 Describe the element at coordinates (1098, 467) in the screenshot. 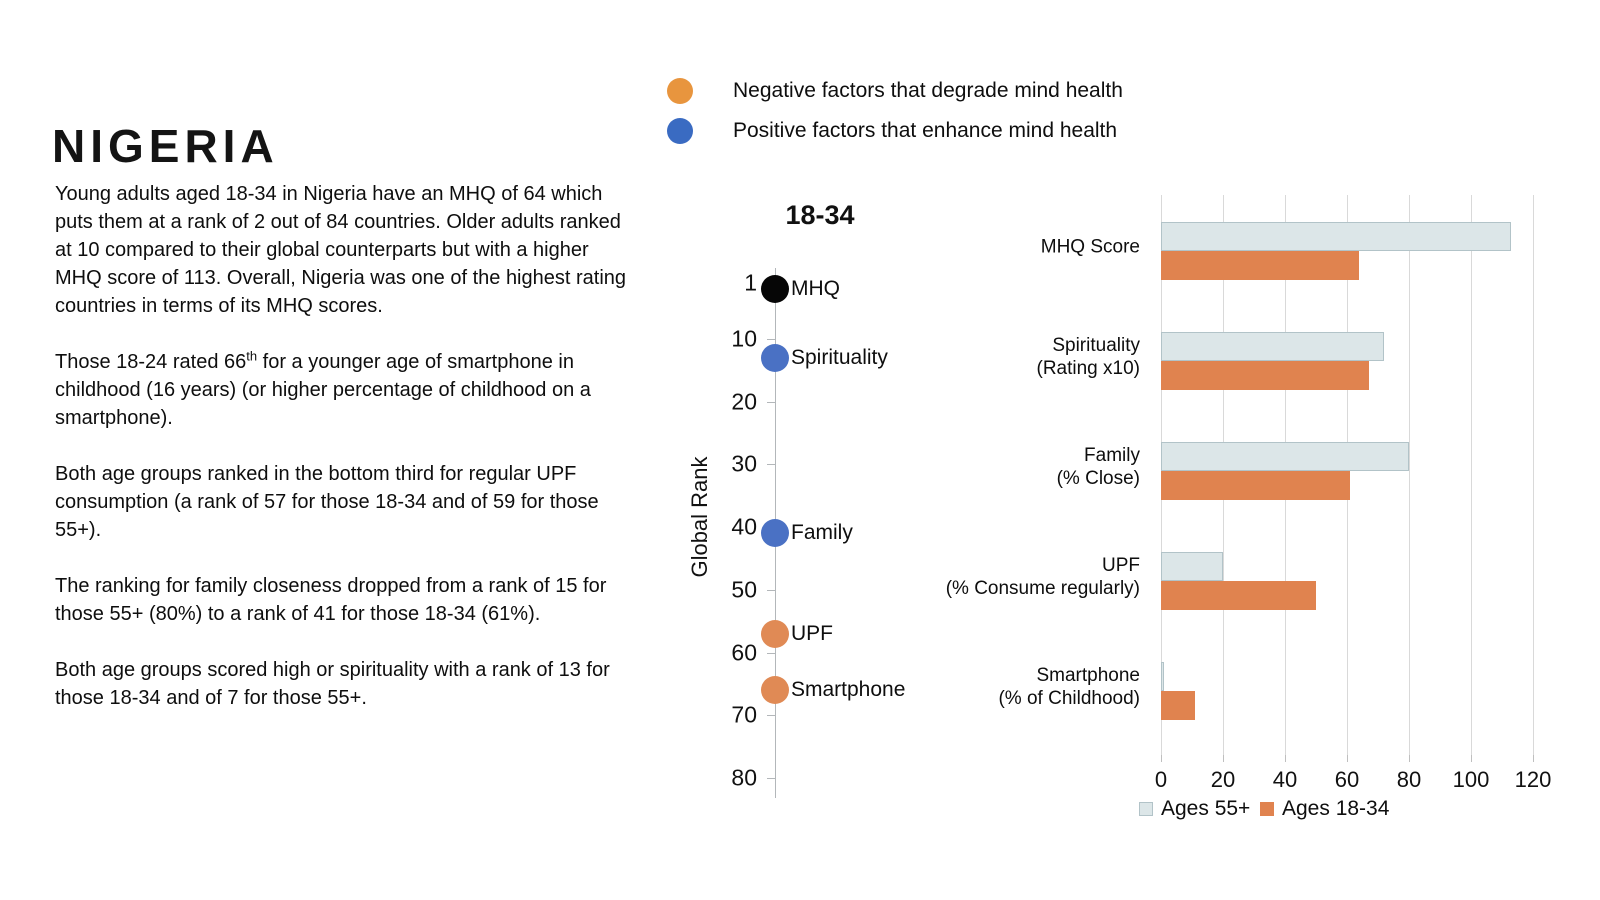

I see `bar-category-label-2: Family (% Close)` at that location.